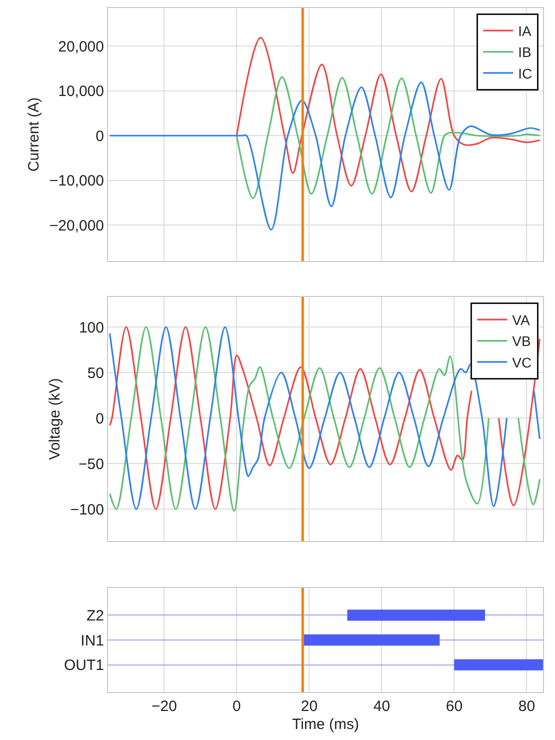 The height and width of the screenshot is (740, 555). Describe the element at coordinates (527, 706) in the screenshot. I see `x-tick-label: 80` at that location.